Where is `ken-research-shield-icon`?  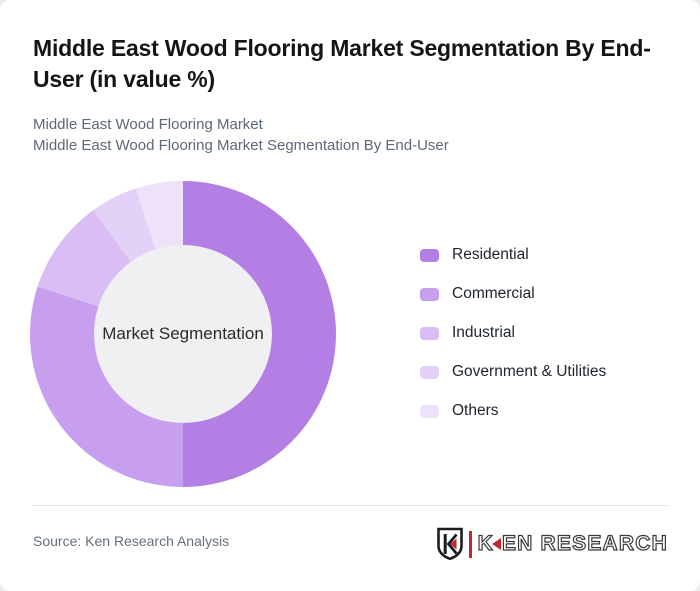
ken-research-shield-icon is located at coordinates (449, 544).